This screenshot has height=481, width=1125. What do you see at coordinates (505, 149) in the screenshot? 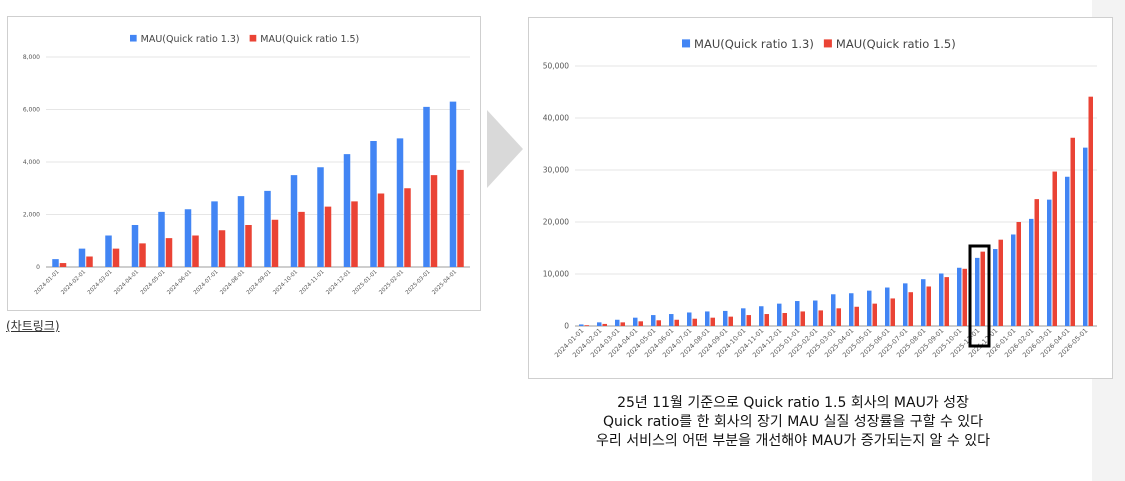
I see `arrow-right-icon` at bounding box center [505, 149].